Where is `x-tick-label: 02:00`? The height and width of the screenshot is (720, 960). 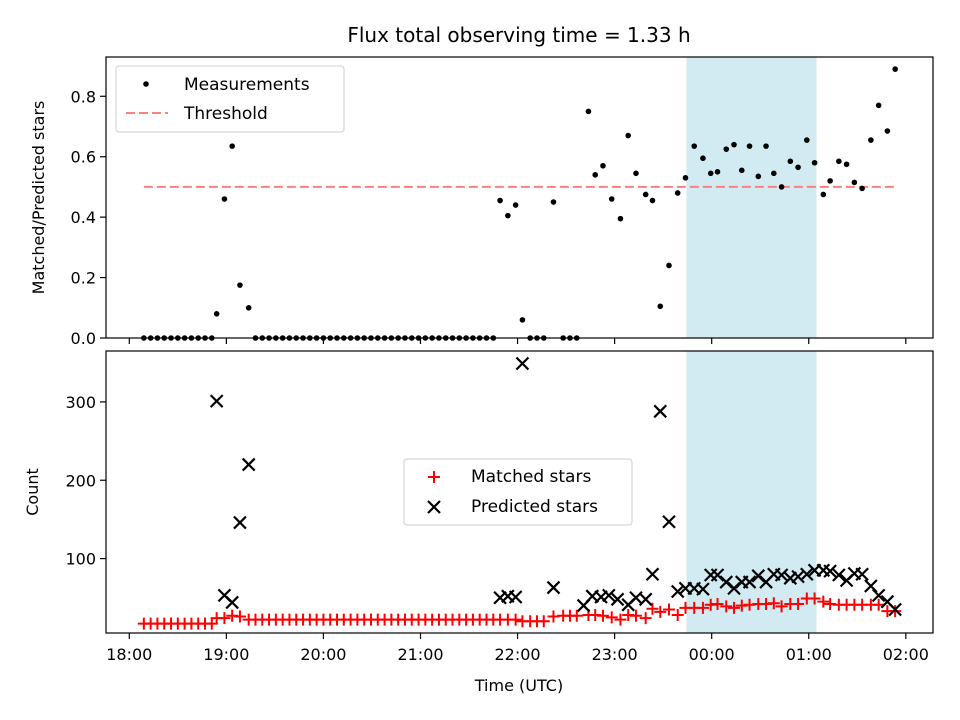 x-tick-label: 02:00 is located at coordinates (906, 654).